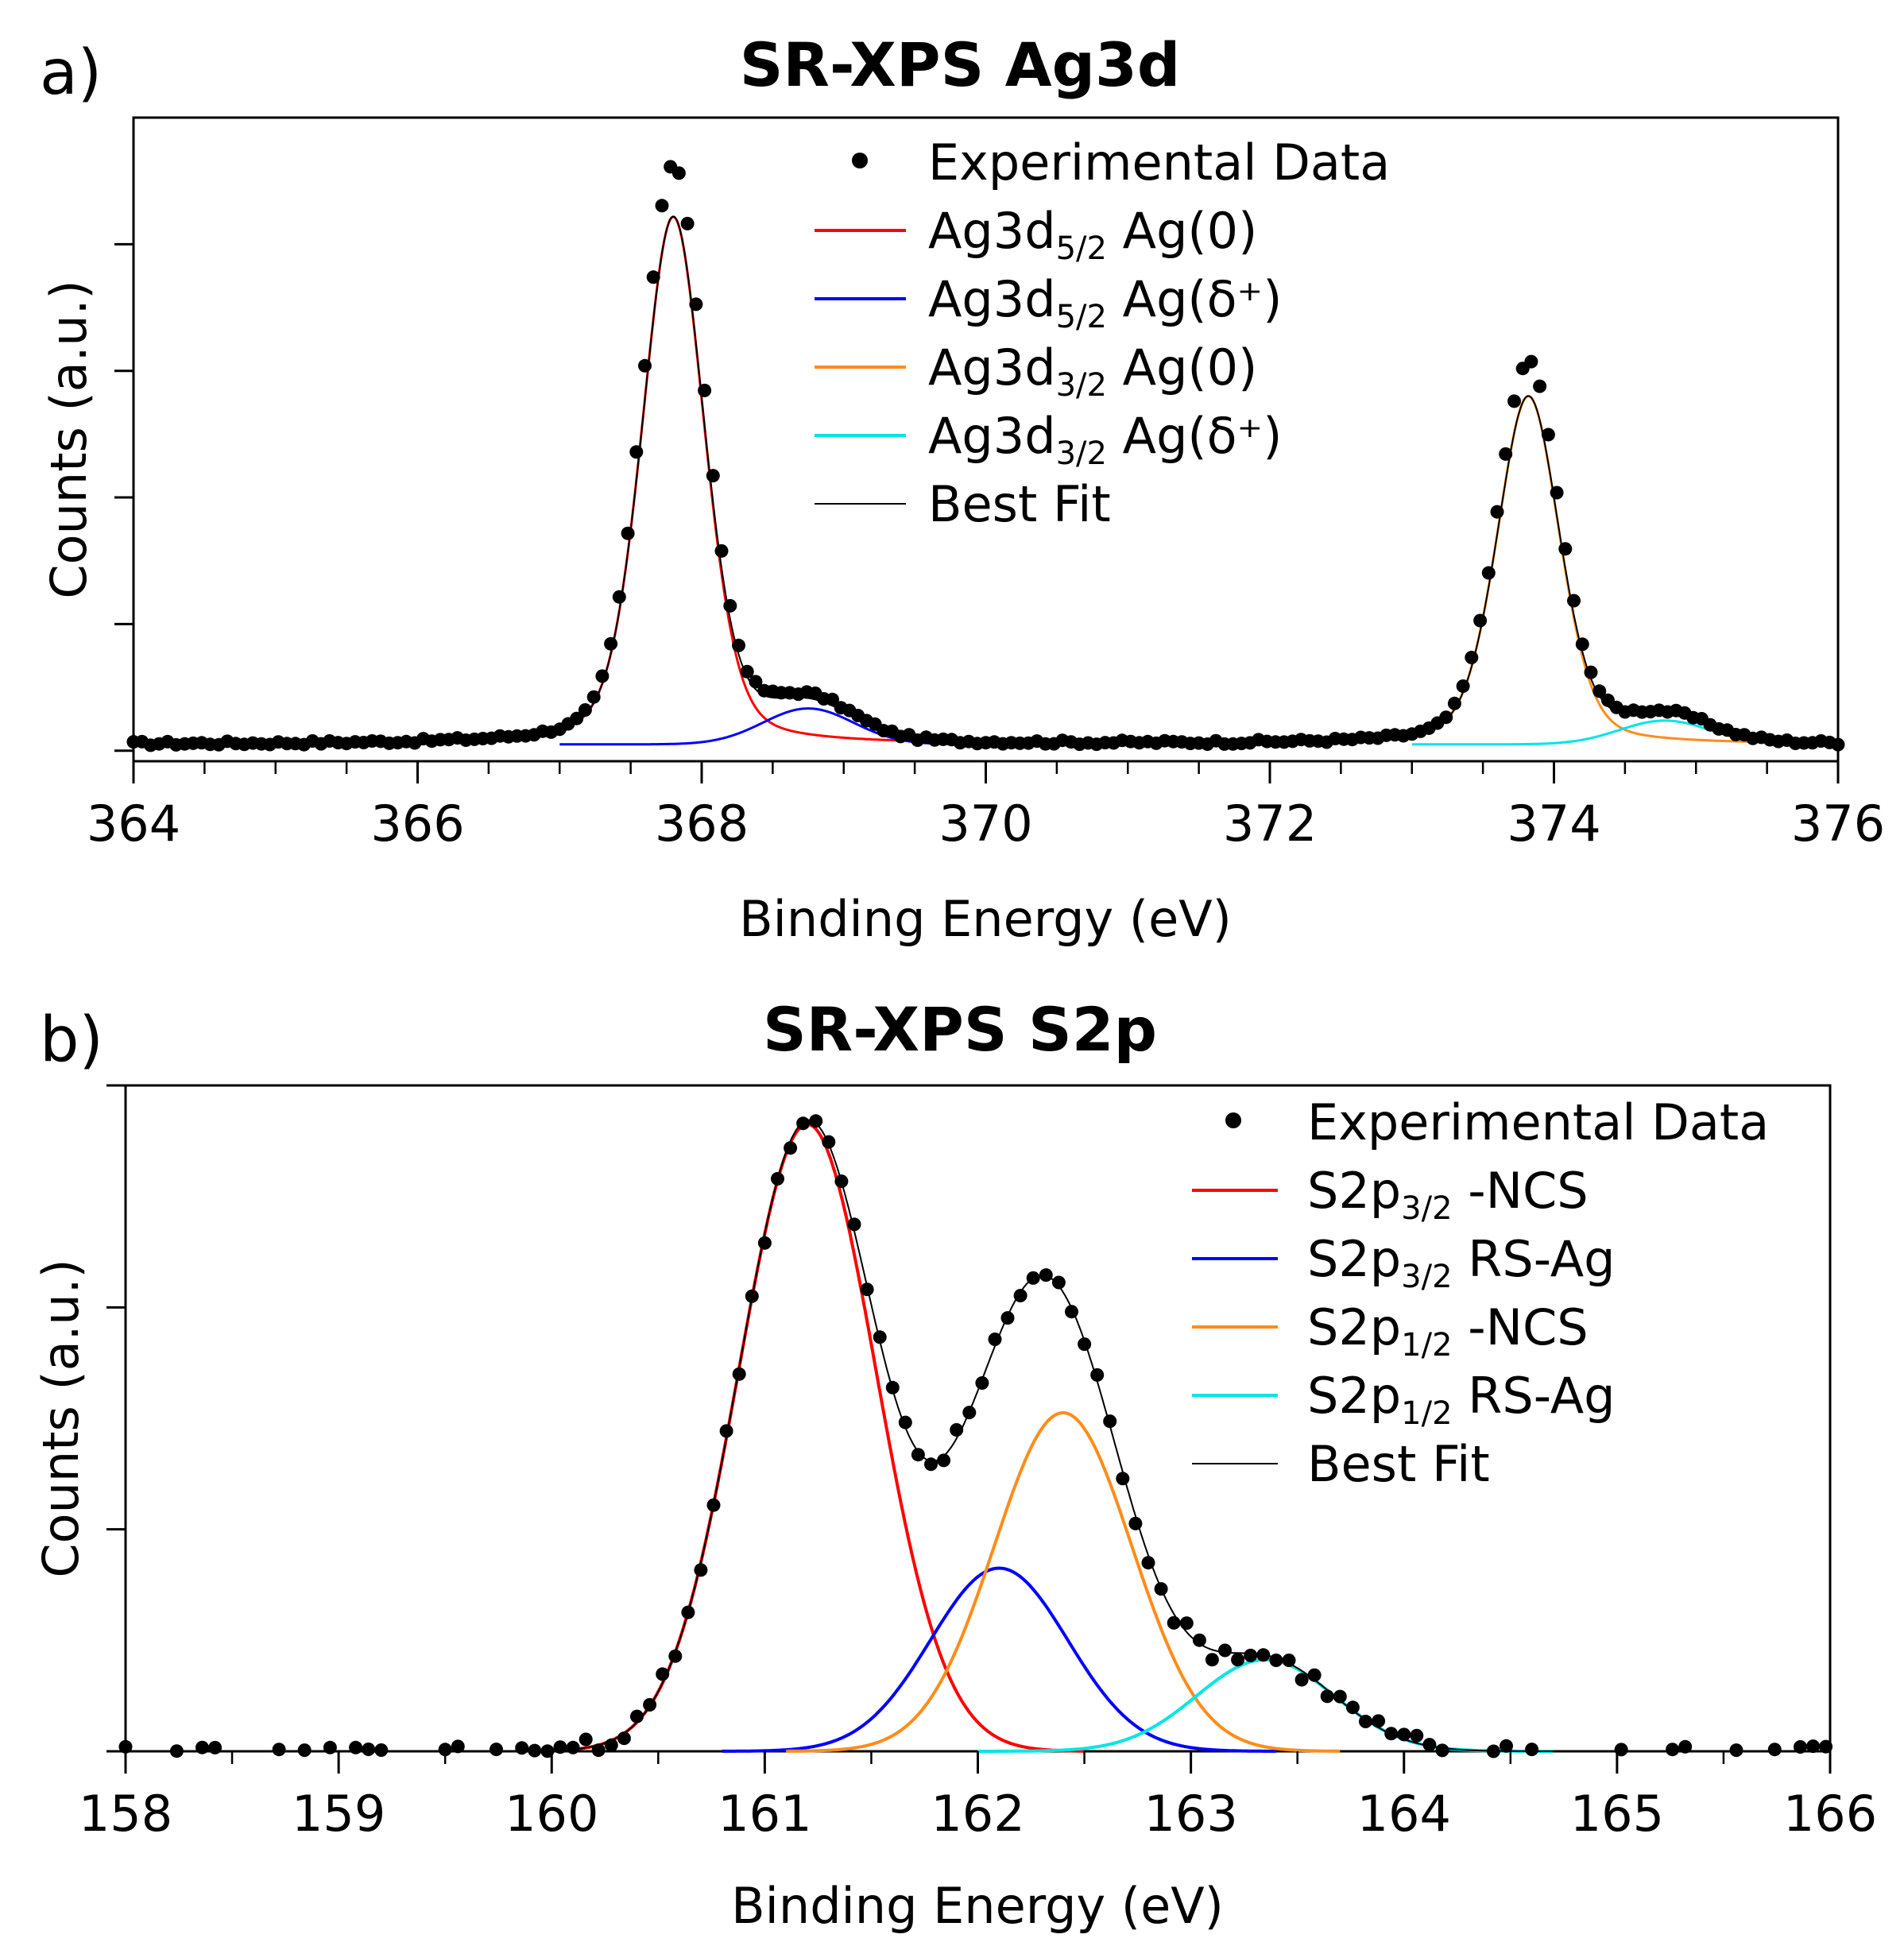  I want to click on legend-label: Ag3d5/2 Ag(0), so click(1092, 234).